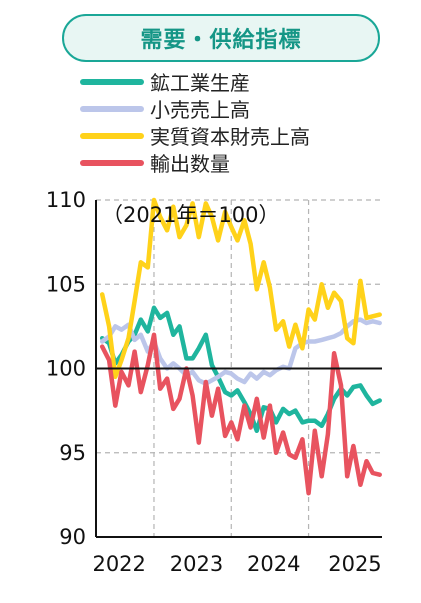  I want to click on unit-note: （2021年＝100）, so click(191, 215).